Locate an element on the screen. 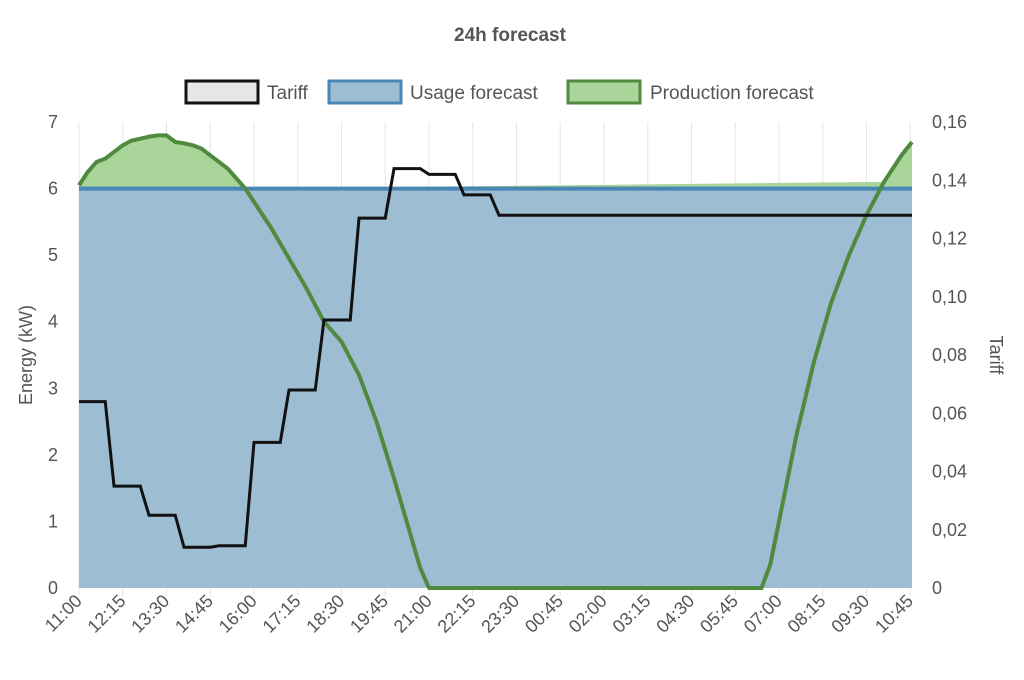 The height and width of the screenshot is (680, 1024). x-tick-label: 09:30 is located at coordinates (850, 614).